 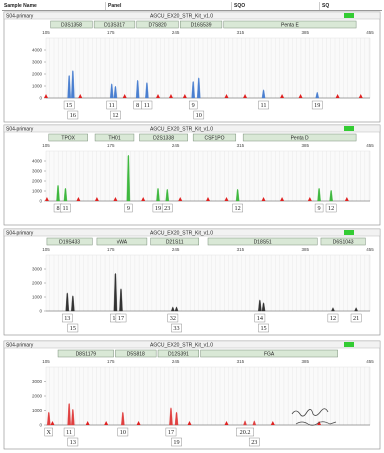 What do you see at coordinates (208, 68) in the screenshot?
I see `plot-area` at bounding box center [208, 68].